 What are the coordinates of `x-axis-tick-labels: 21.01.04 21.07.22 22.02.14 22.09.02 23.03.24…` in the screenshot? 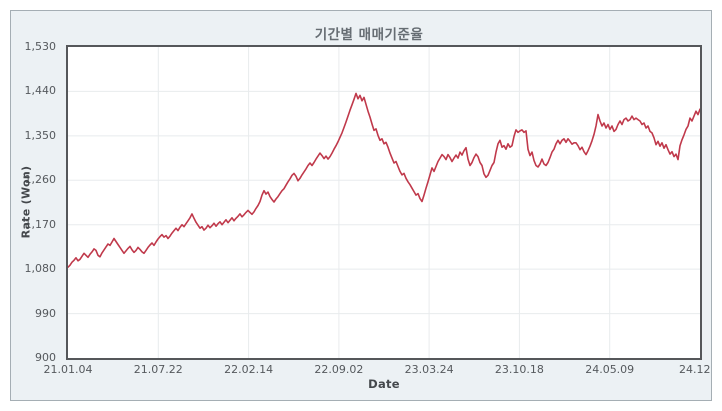 It's located at (377, 370).